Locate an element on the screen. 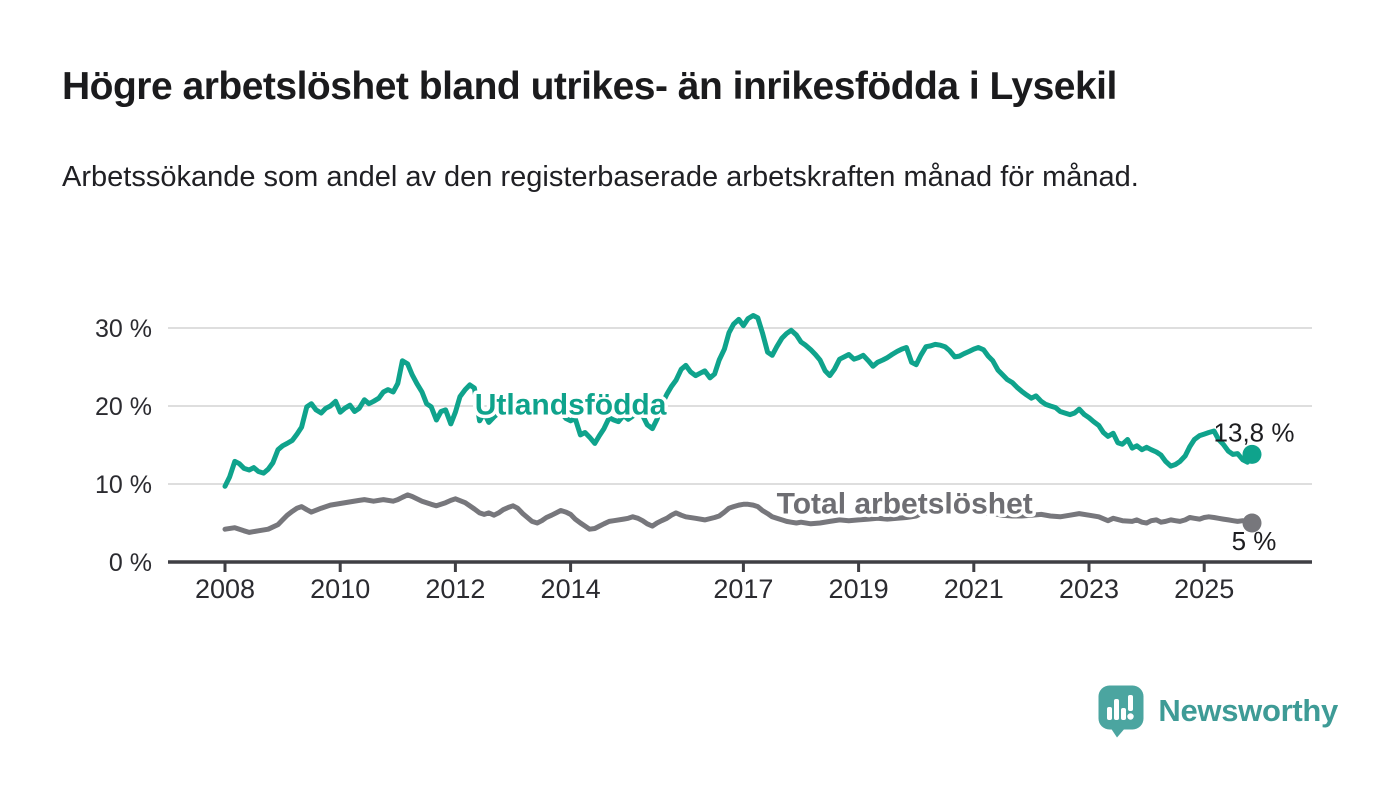  series-label-1: Utlandsfödda is located at coordinates (571, 405).